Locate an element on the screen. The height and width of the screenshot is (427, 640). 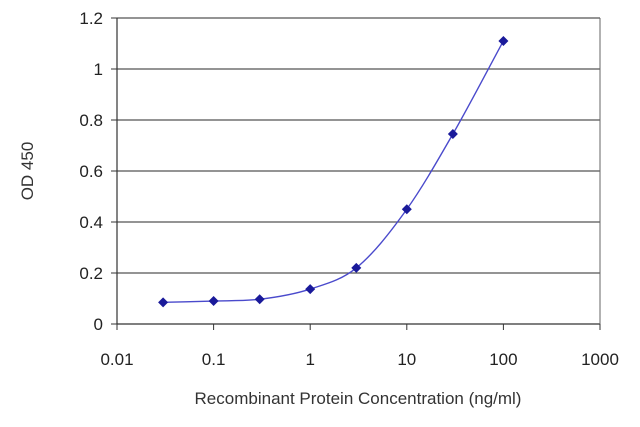
y-tick-label: 1 is located at coordinates (98, 69).